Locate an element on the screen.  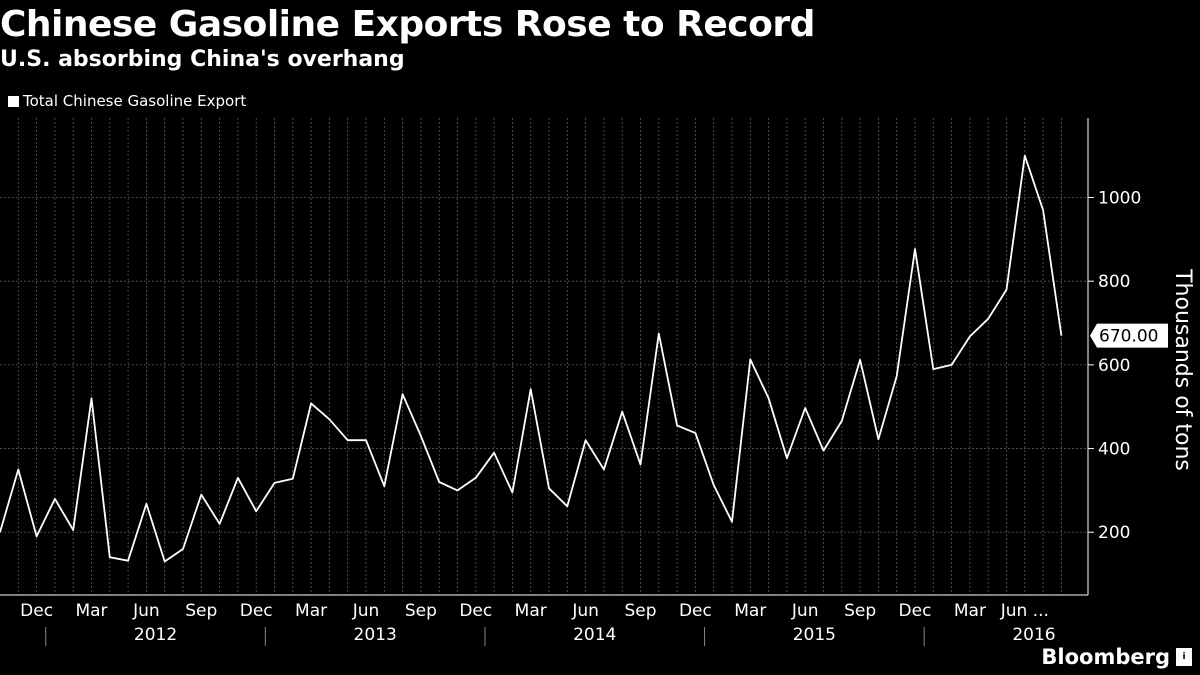
last-value-callout is located at coordinates (1129, 335).